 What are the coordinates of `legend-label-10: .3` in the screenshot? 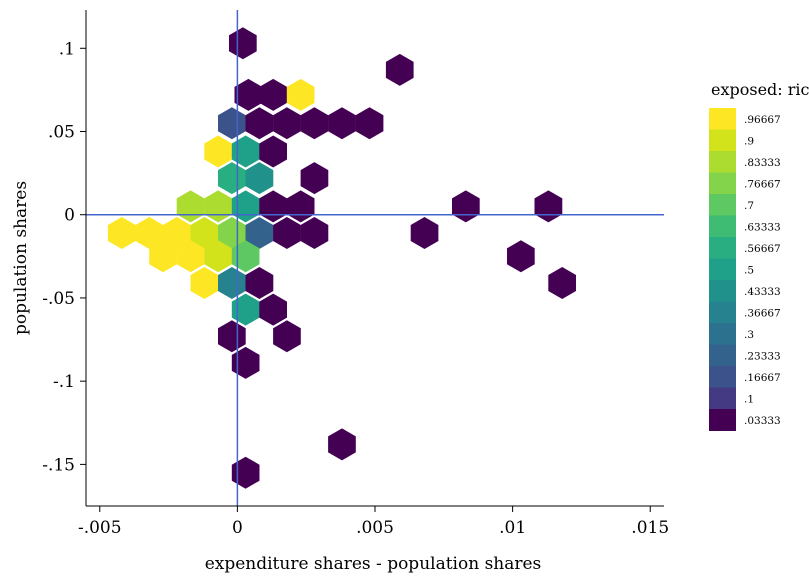 It's located at (749, 335).